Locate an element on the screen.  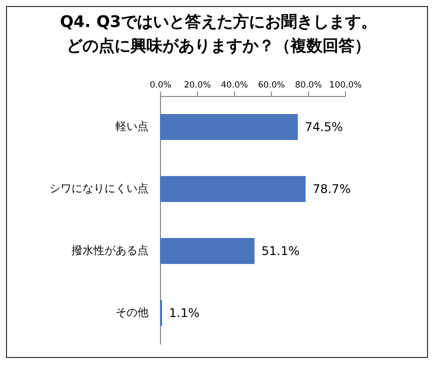
y-tick-label: 軽い点 is located at coordinates (132, 126).